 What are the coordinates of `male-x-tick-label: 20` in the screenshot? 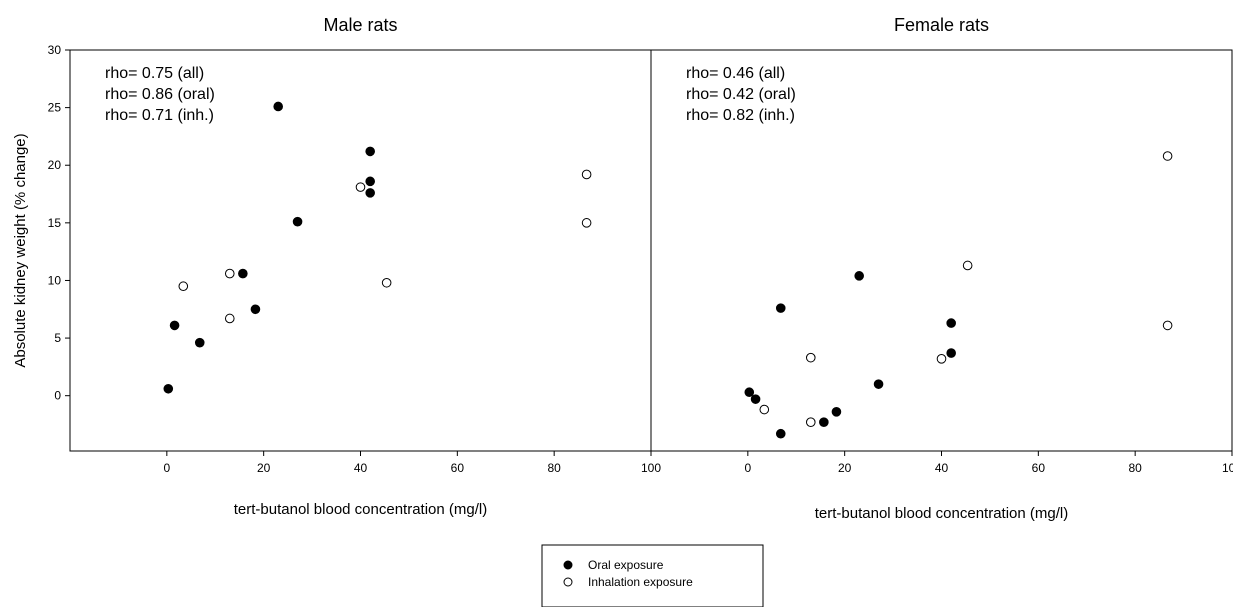 It's located at (264, 468).